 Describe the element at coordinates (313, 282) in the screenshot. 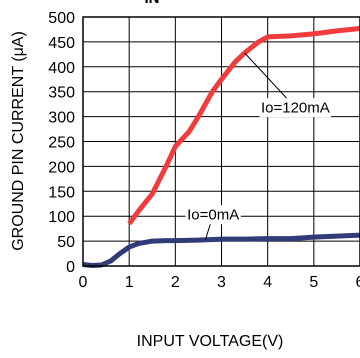

I see `x-tick-label: 5` at that location.